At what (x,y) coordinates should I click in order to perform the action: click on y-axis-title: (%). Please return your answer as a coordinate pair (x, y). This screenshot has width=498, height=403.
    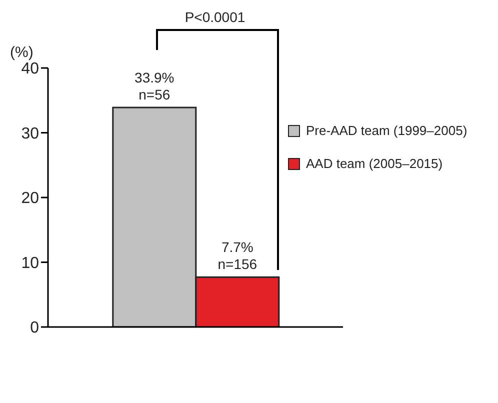
    Looking at the image, I should click on (22, 52).